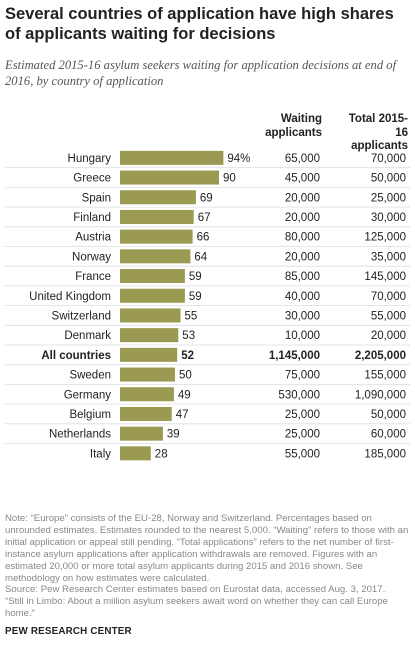 The width and height of the screenshot is (415, 653). I want to click on total-column-header: Total 2015-16 applicants, so click(378, 132).